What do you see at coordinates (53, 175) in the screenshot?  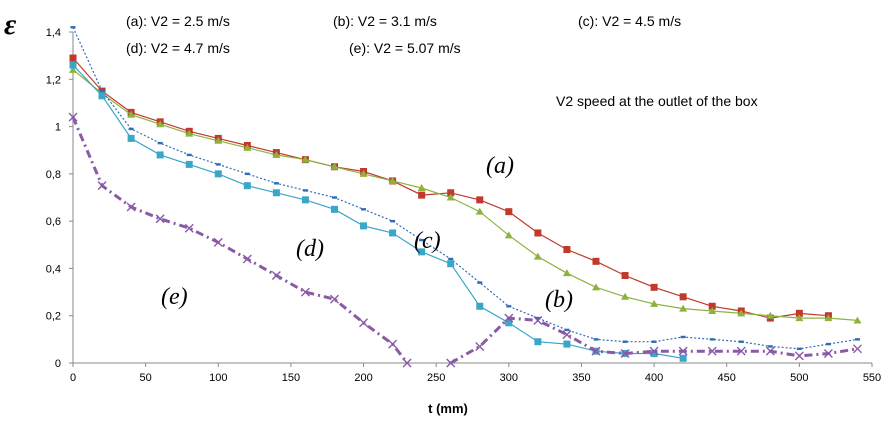 I see `y-tick-label: 0,8` at bounding box center [53, 175].